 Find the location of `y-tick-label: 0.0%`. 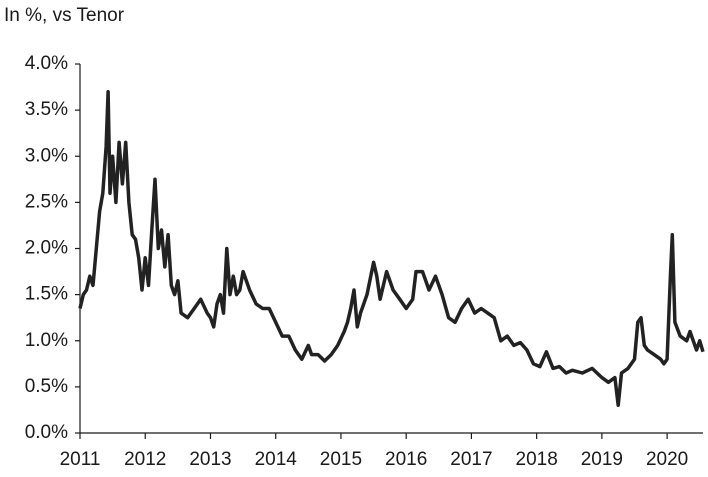

y-tick-label: 0.0% is located at coordinates (46, 432).